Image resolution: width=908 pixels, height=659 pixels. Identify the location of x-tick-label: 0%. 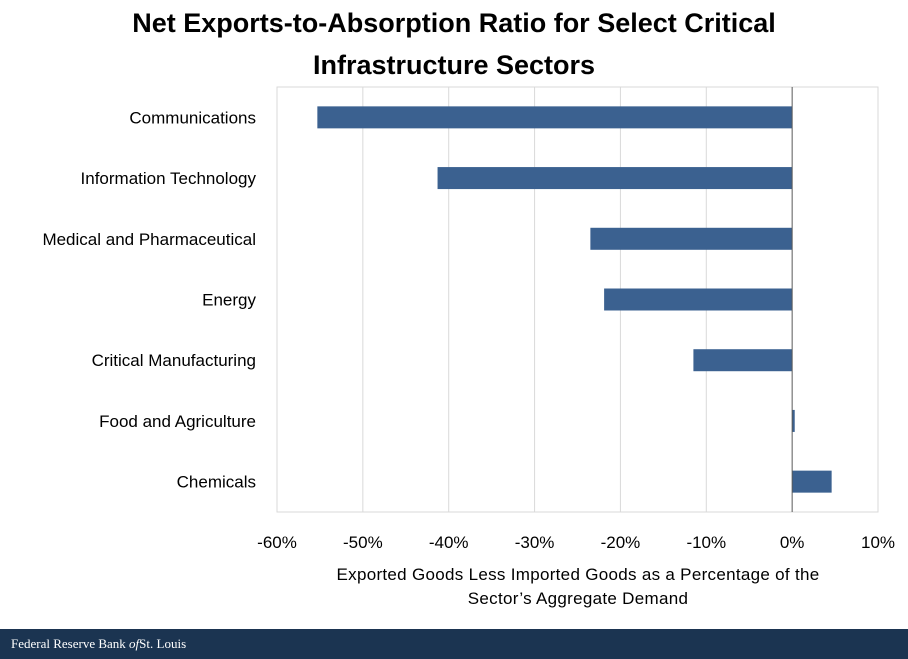
(792, 542).